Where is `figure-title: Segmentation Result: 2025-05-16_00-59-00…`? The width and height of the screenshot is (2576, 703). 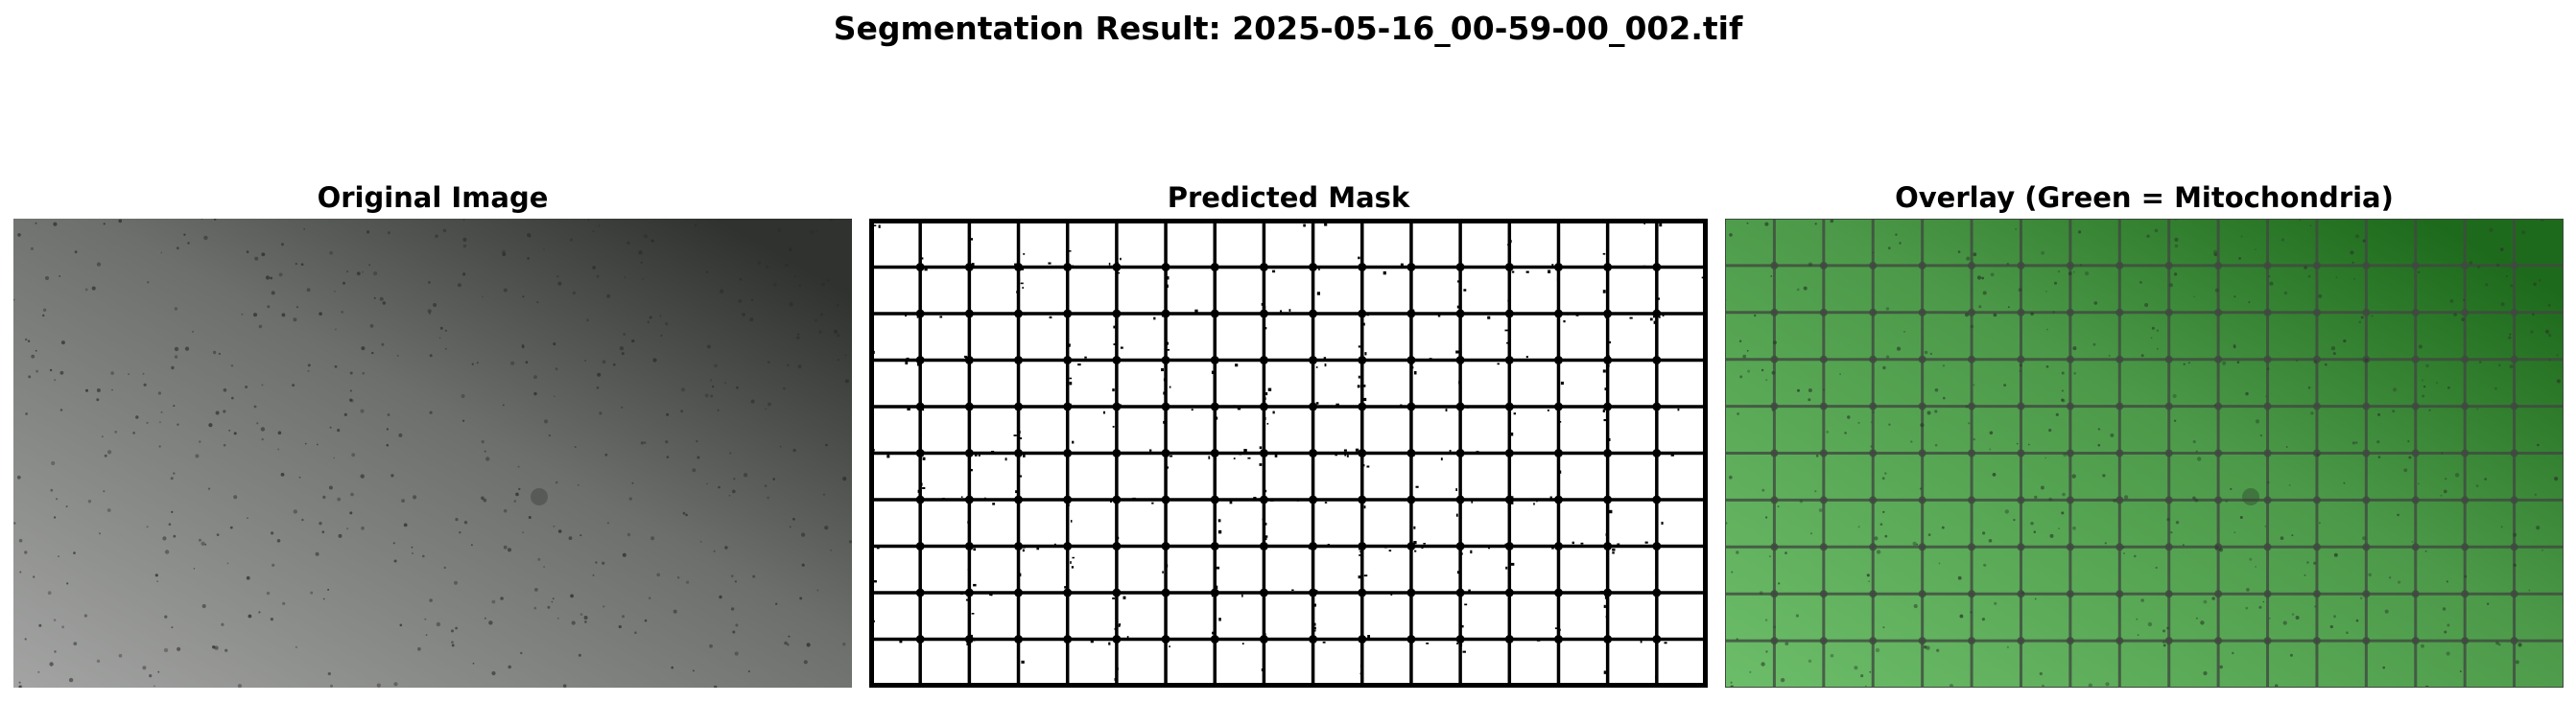
figure-title: Segmentation Result: 2025-05-16_00-59-00… is located at coordinates (1288, 28).